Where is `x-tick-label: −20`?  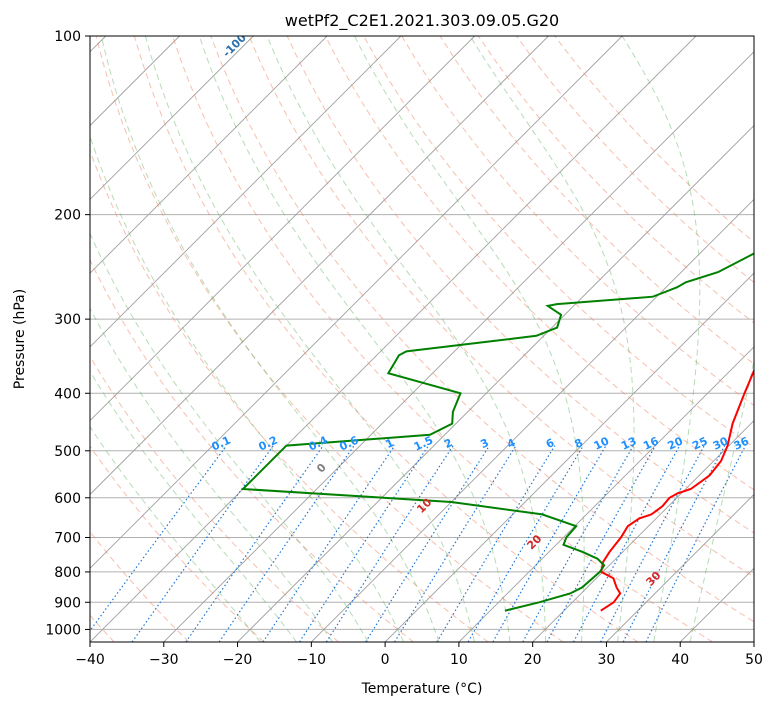 x-tick-label: −20 is located at coordinates (238, 660).